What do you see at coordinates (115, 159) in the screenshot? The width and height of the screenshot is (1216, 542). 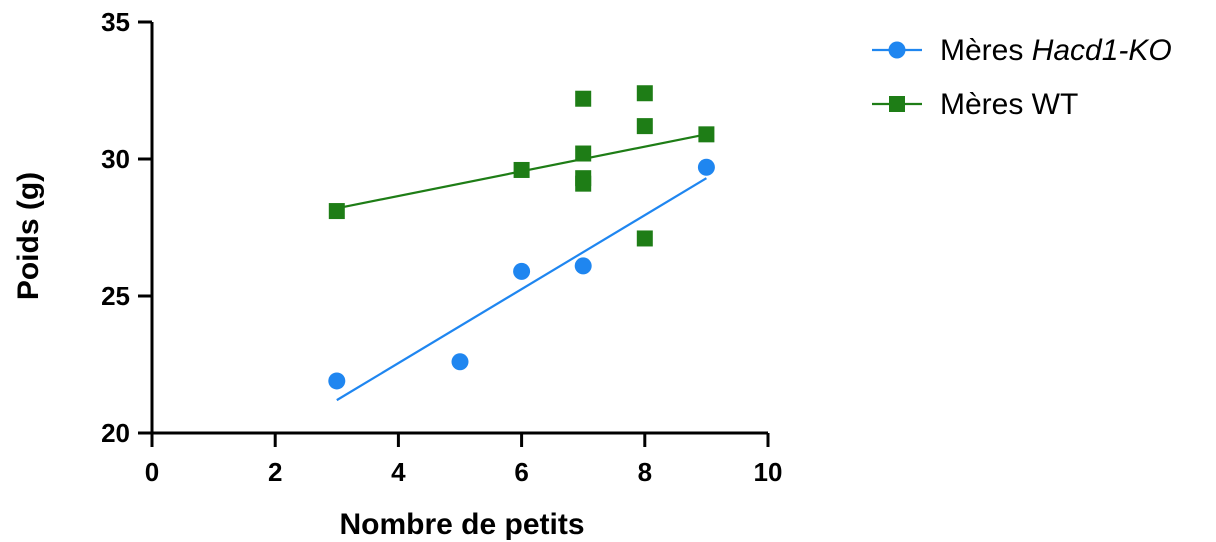 I see `y-tick-label: 30` at bounding box center [115, 159].